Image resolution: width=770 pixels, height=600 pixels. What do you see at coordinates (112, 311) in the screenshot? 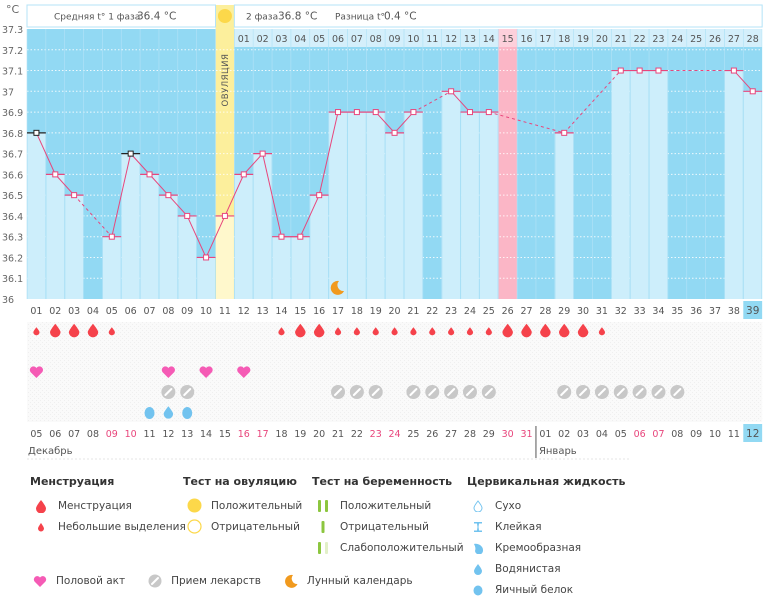
I see `cycle-day-label: 05` at bounding box center [112, 311].